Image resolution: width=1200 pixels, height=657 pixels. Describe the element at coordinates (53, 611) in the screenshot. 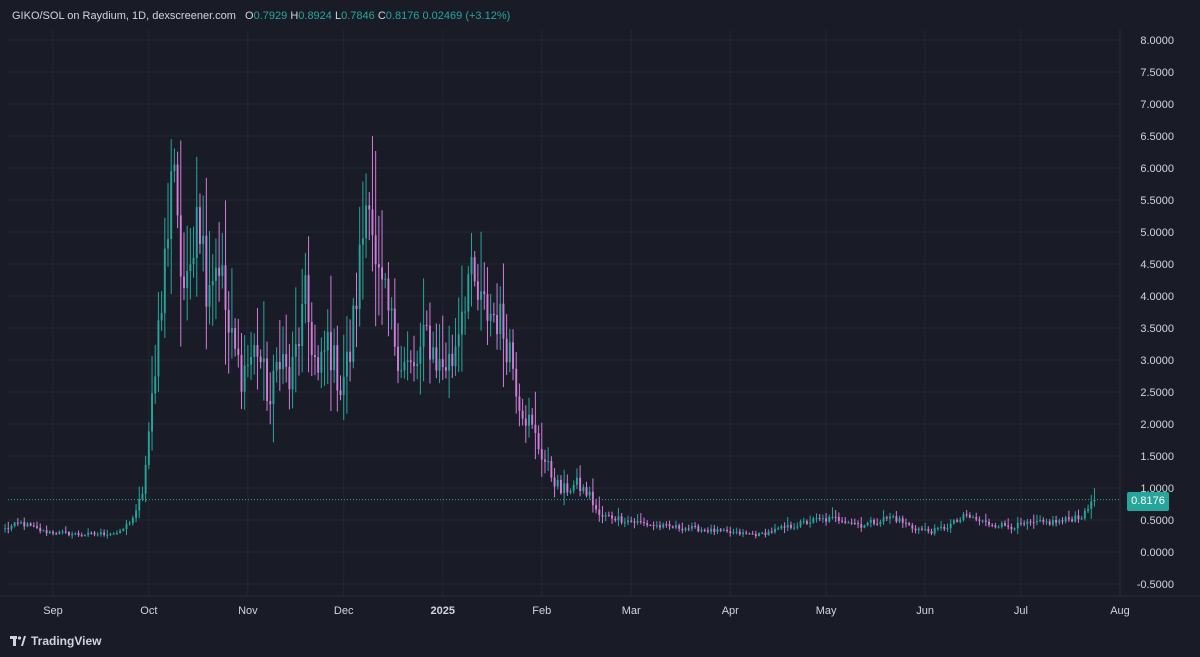

I see `x-tick-label: Sep` at that location.